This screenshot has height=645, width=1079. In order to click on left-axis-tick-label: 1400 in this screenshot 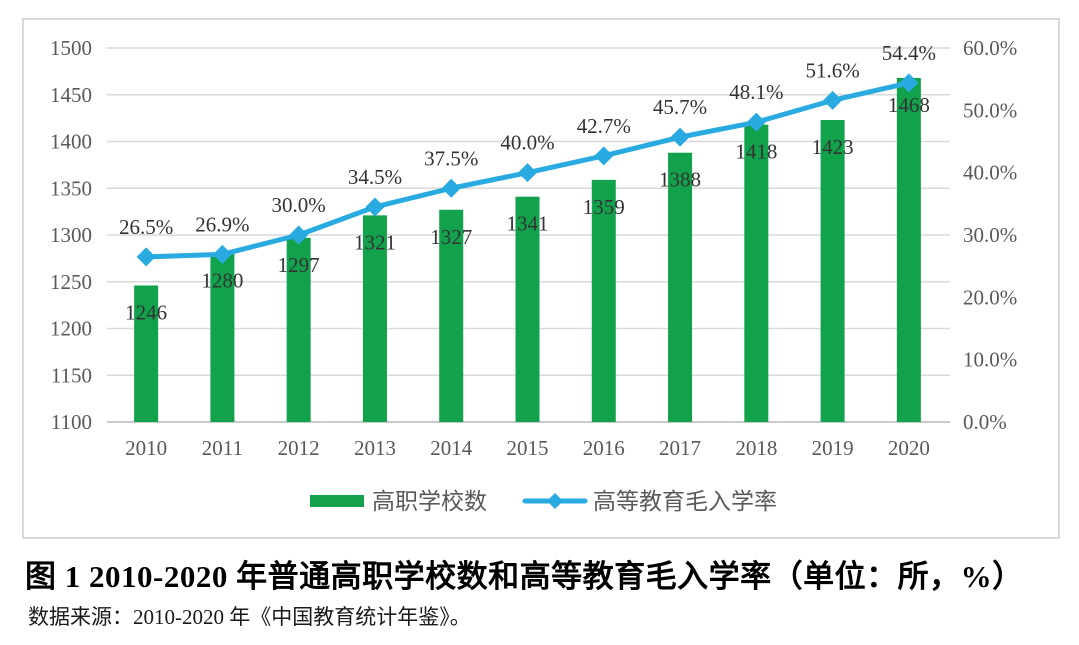, I will do `click(71, 142)`.